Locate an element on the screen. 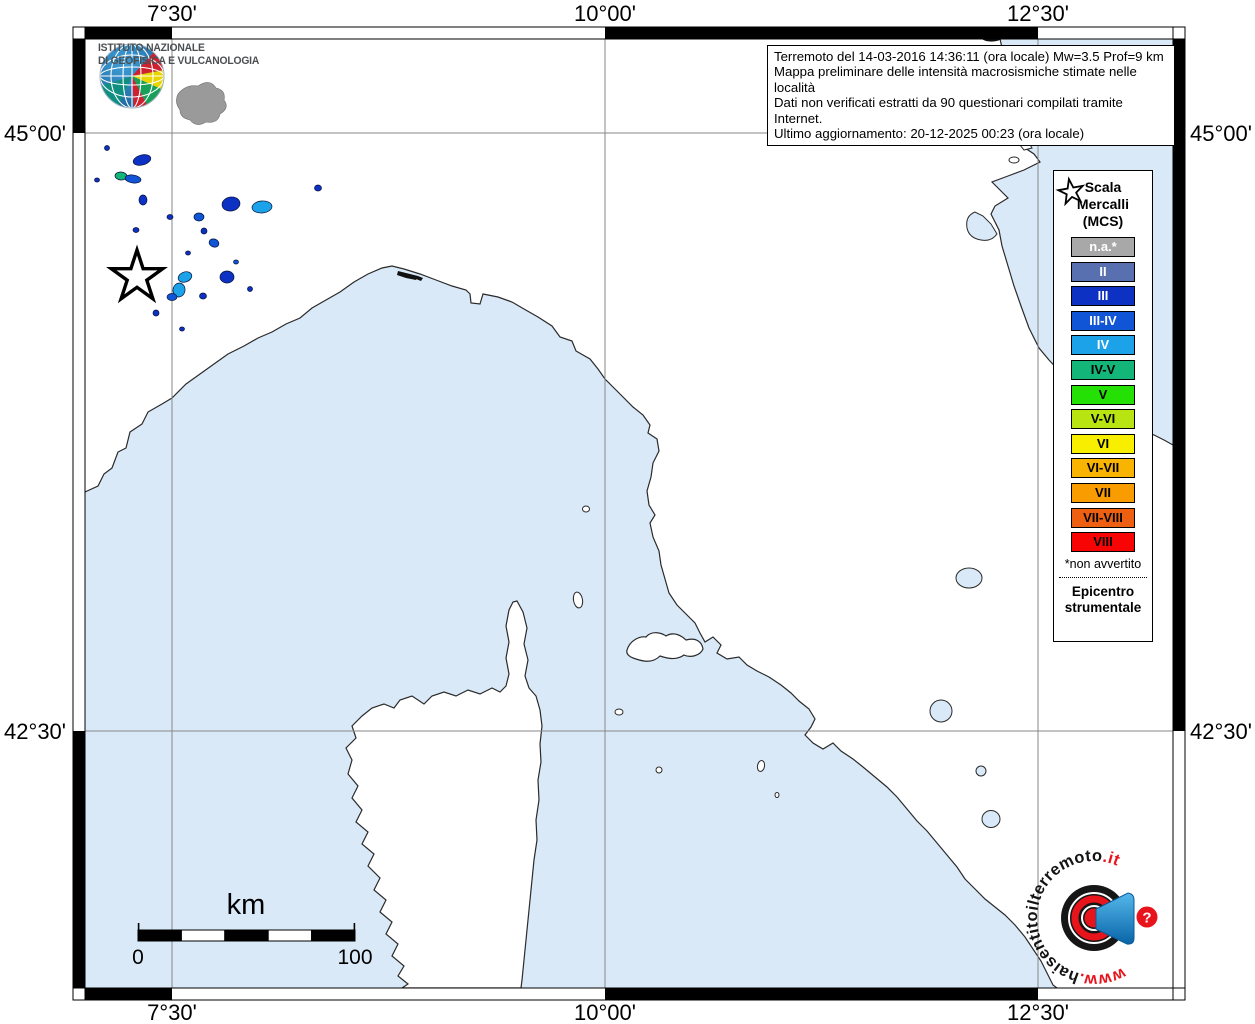 Image resolution: width=1255 pixels, height=1024 pixels. scale-end-label: 100 is located at coordinates (355, 957).